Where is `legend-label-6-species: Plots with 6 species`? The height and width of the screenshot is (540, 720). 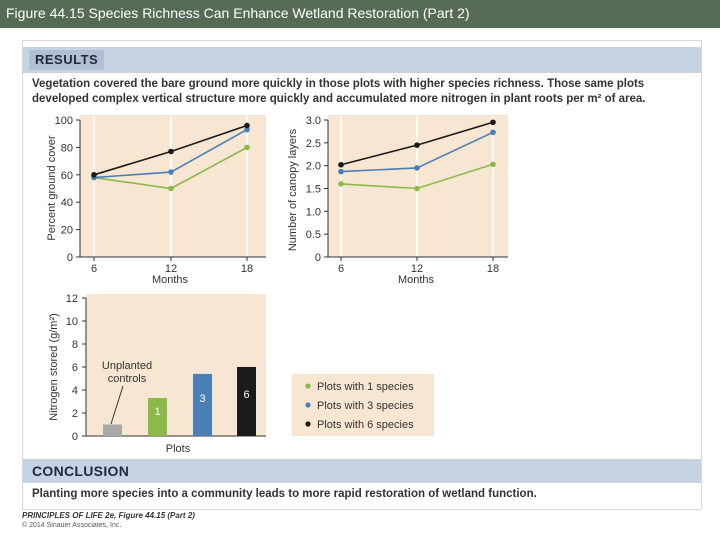
legend-label-6-species: Plots with 6 species is located at coordinates (365, 425).